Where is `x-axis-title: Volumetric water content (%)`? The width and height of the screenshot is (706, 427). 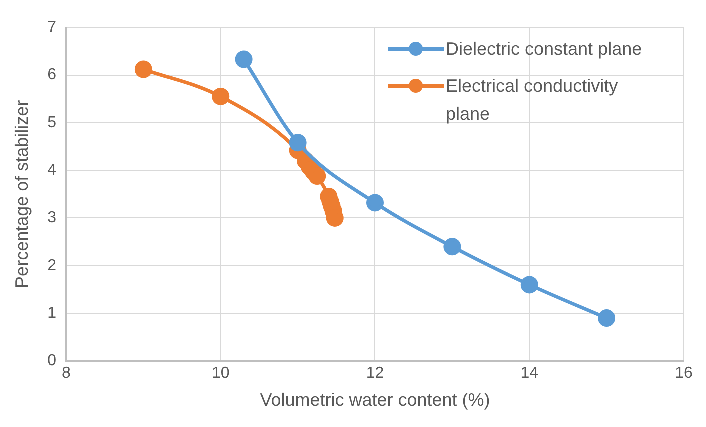
x-axis-title: Volumetric water content (%) is located at coordinates (375, 400).